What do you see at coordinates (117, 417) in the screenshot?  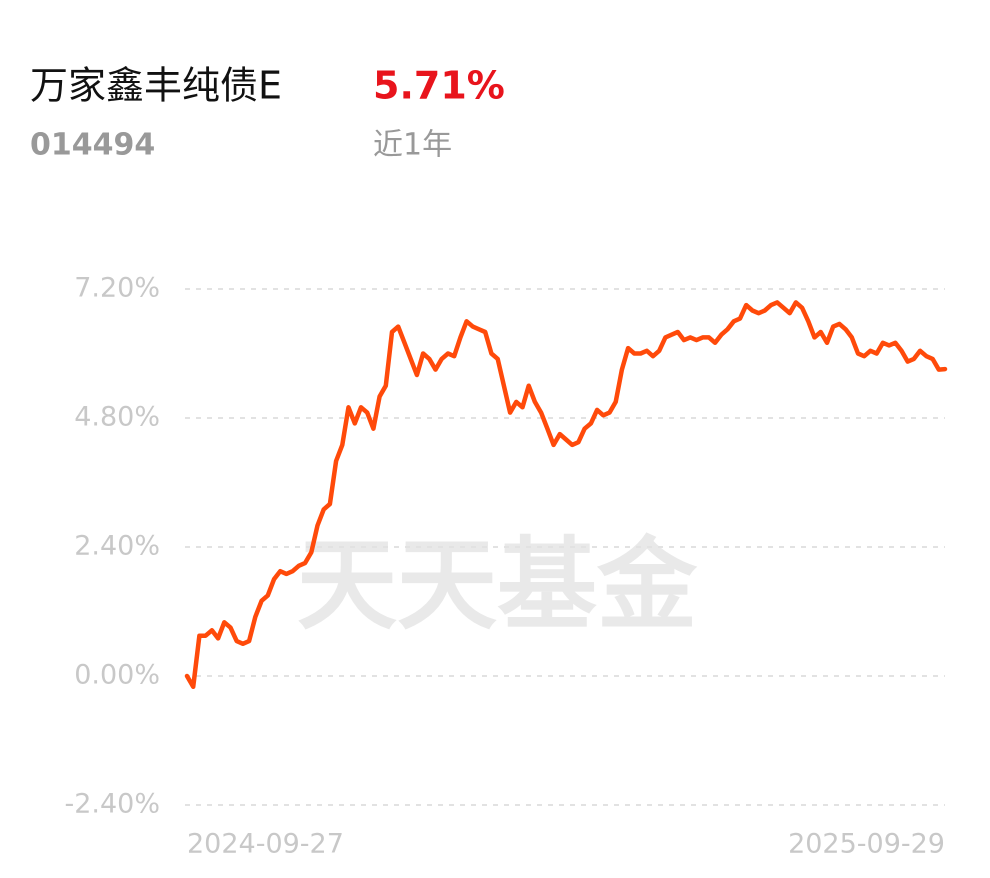 I see `y-tick-label: 4.80%` at bounding box center [117, 417].